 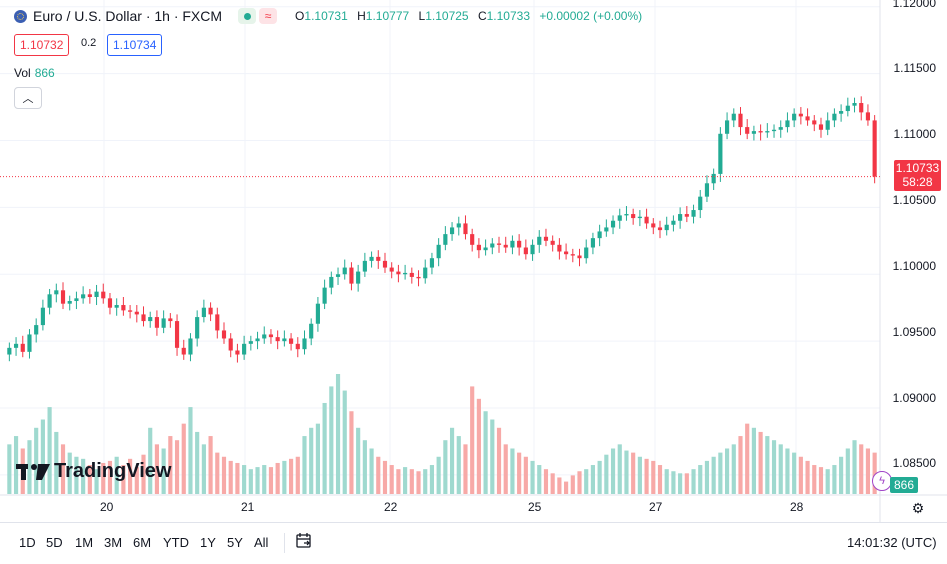 I want to click on range-button-all: All, so click(x=261, y=542).